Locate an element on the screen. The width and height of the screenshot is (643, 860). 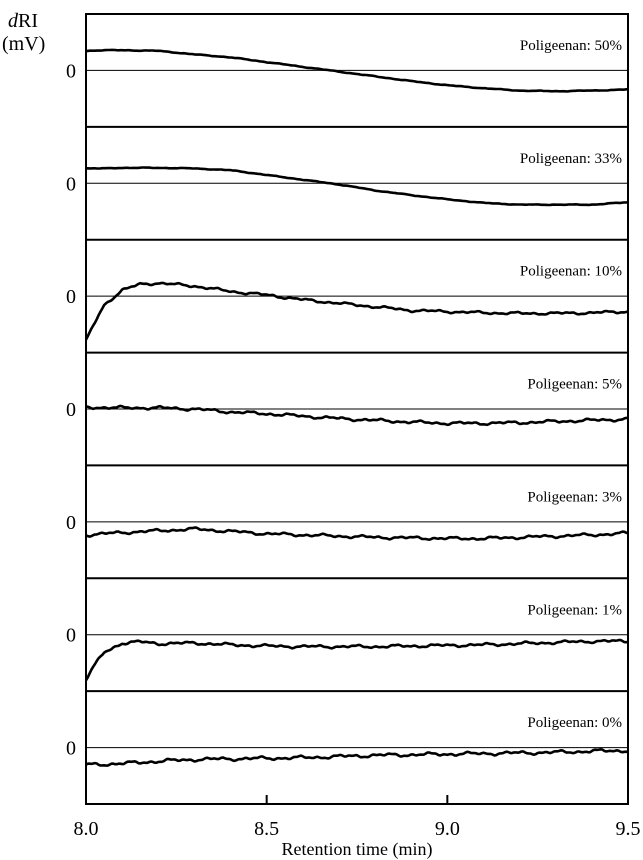
x-tick-label: 8.0 is located at coordinates (86, 829).